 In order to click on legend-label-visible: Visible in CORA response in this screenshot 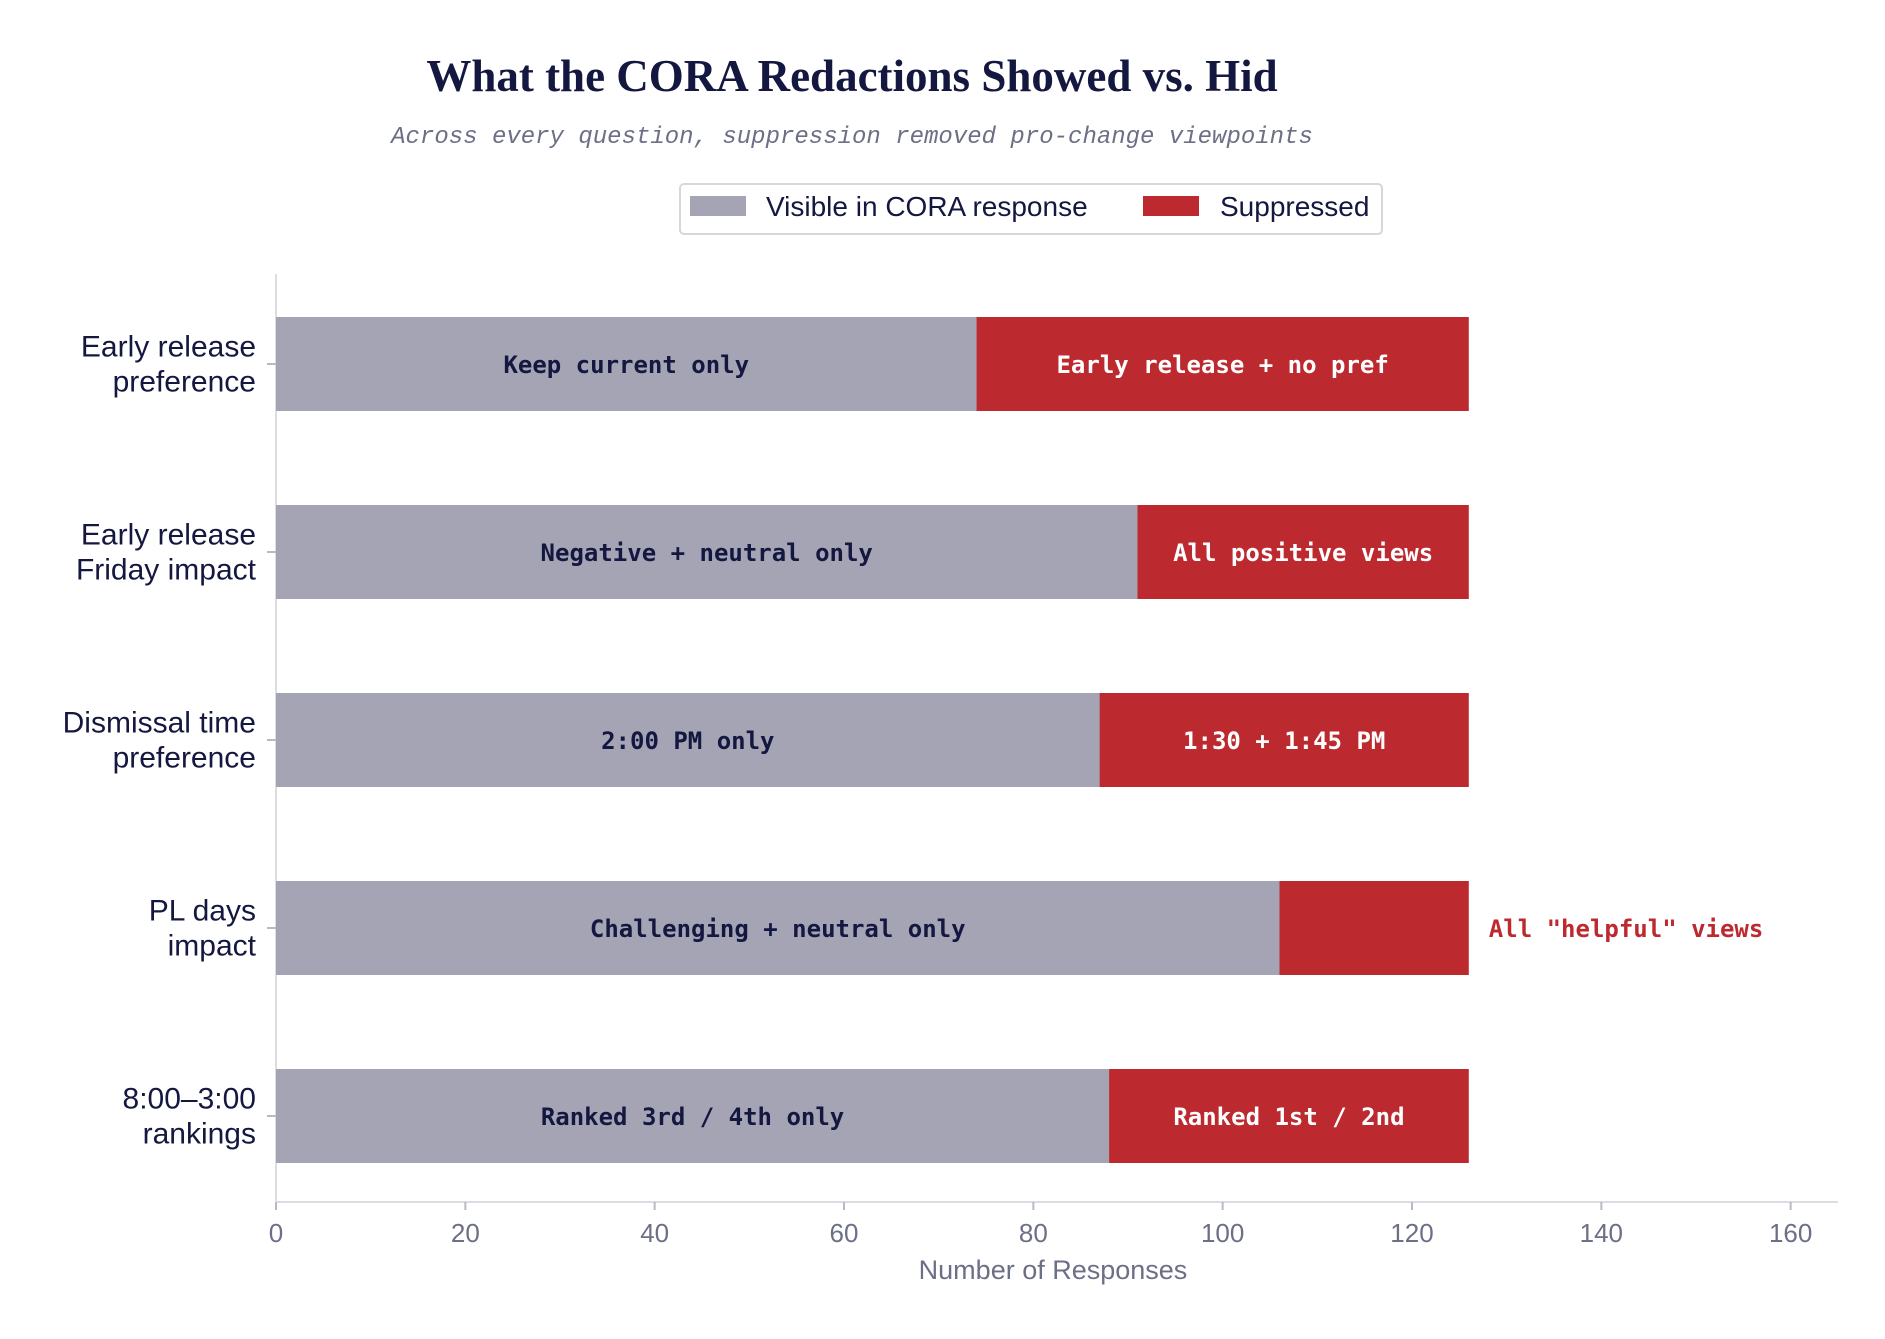, I will do `click(927, 206)`.